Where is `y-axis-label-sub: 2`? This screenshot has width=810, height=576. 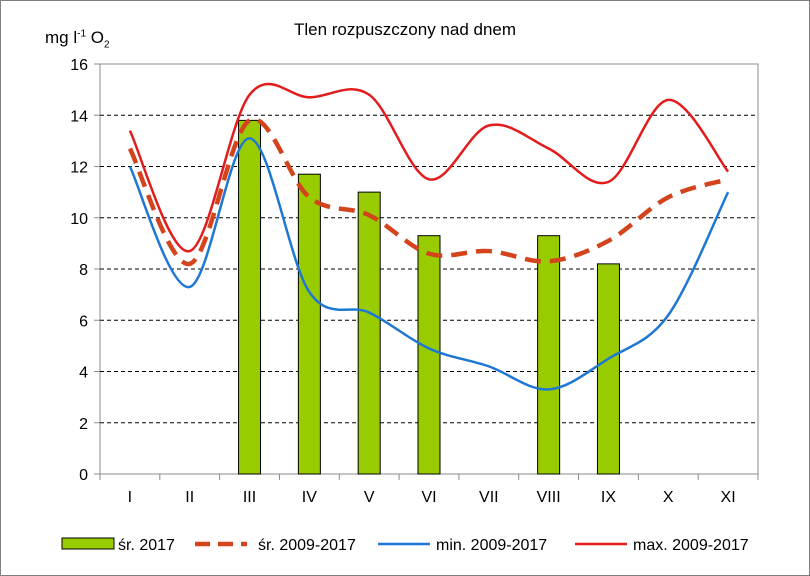 y-axis-label-sub: 2 is located at coordinates (106, 45).